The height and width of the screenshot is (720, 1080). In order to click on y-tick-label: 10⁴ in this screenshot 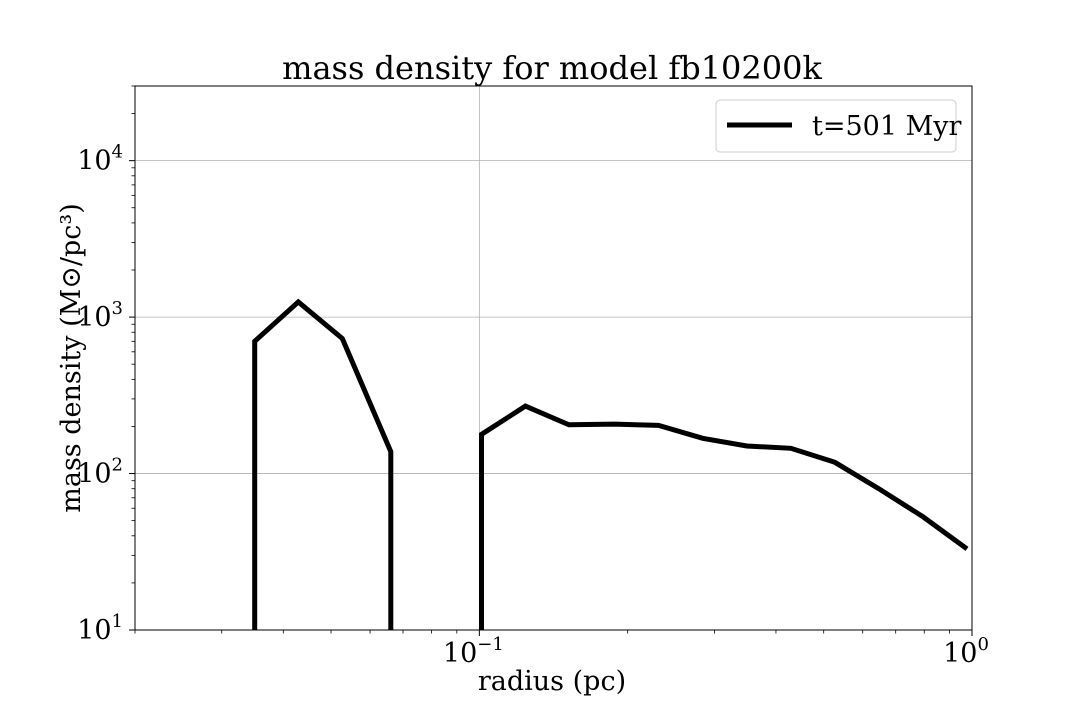, I will do `click(100, 159)`.